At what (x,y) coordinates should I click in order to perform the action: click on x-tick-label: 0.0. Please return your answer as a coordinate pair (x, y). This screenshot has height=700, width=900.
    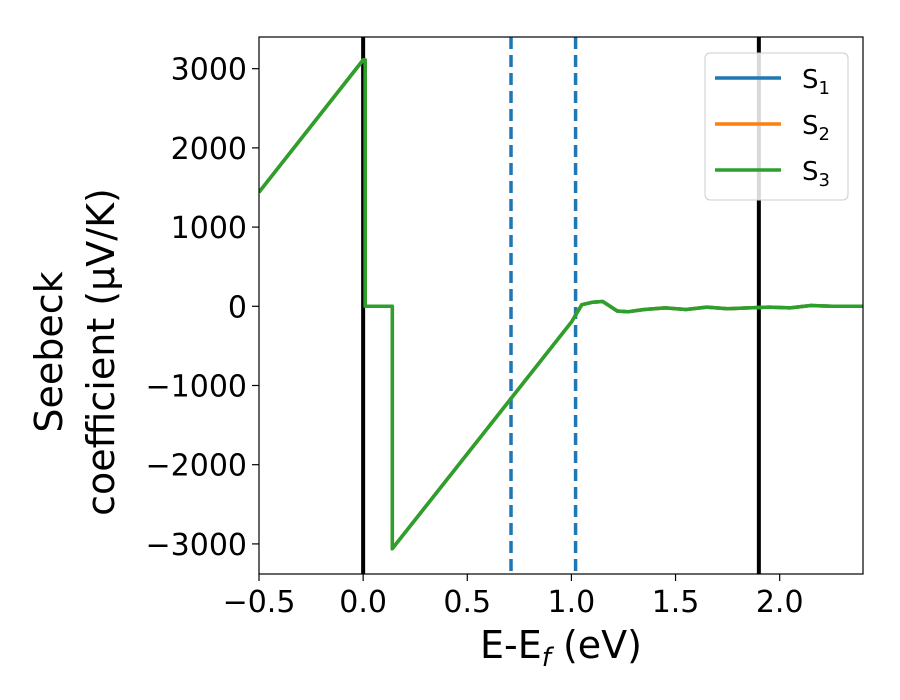
    Looking at the image, I should click on (363, 602).